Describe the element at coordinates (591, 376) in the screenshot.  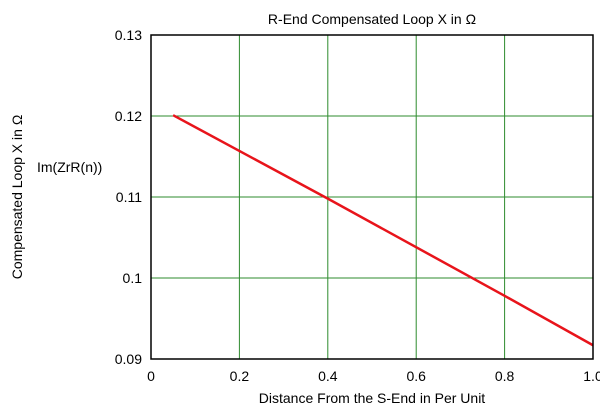
I see `x-tick-label: 1.0` at that location.